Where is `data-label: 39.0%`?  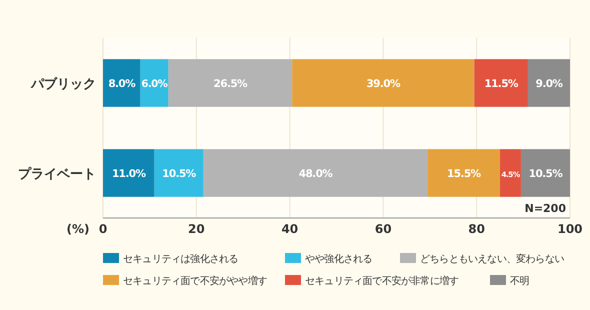 data-label: 39.0% is located at coordinates (383, 84).